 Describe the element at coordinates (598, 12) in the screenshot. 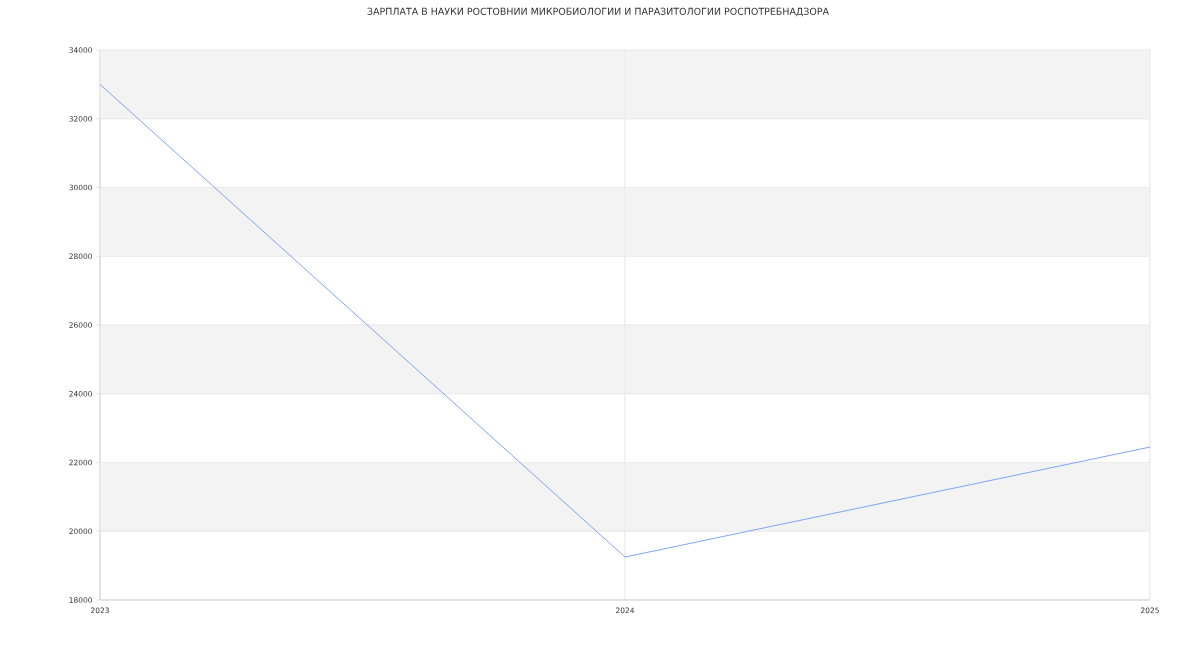

I see `chart-title: ЗАРПЛАТА В НАУКИ РОСТОВНИИ МИКРОБИОЛОГИИ И ПАРАЗИТОЛОГИИ РОСПОТРЕБНАДЗОРА` at that location.